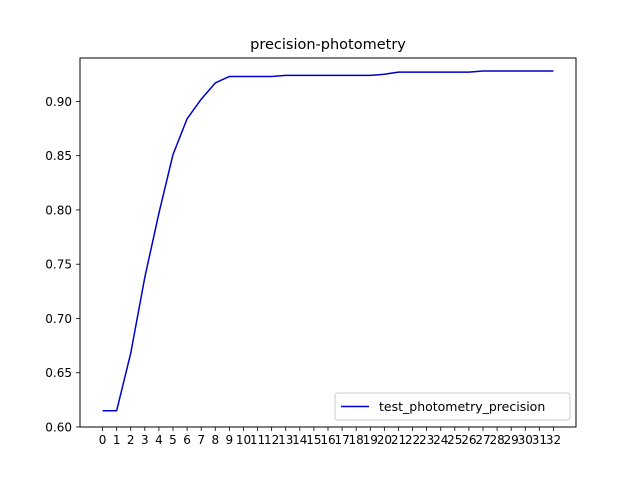 This screenshot has height=480, width=640. Describe the element at coordinates (356, 440) in the screenshot. I see `x-tick-label: 18` at that location.